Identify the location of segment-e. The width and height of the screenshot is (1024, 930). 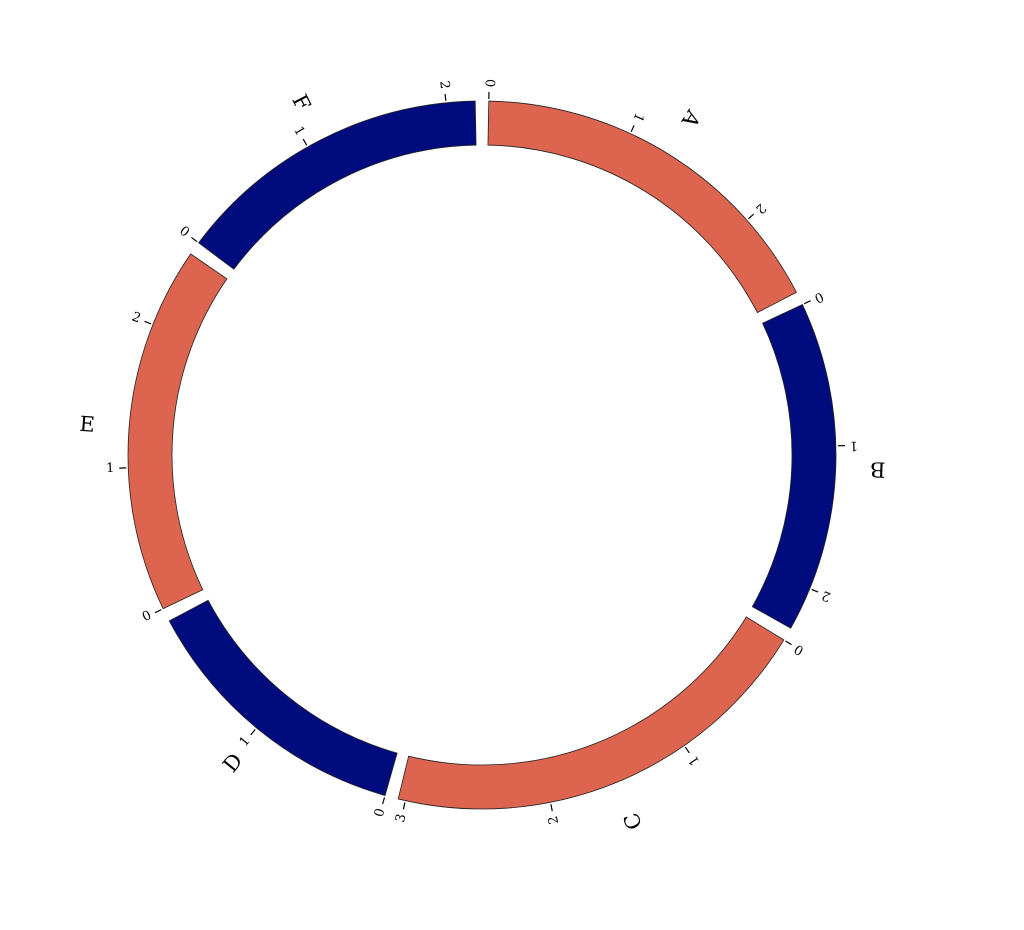
(177, 431).